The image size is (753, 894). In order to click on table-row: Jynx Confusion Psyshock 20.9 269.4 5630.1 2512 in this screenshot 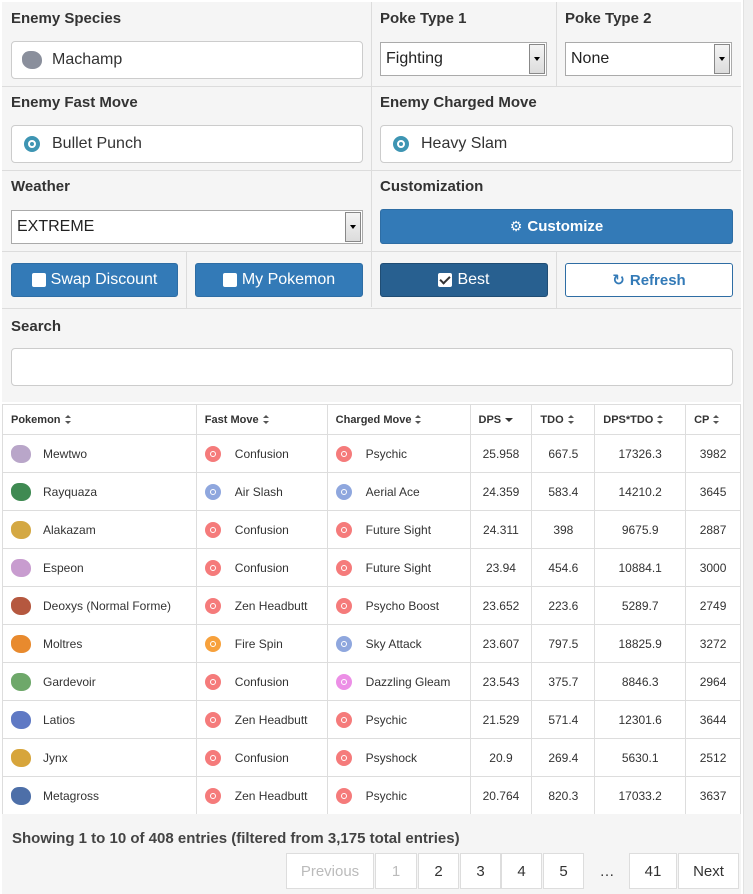, I will do `click(371, 757)`.